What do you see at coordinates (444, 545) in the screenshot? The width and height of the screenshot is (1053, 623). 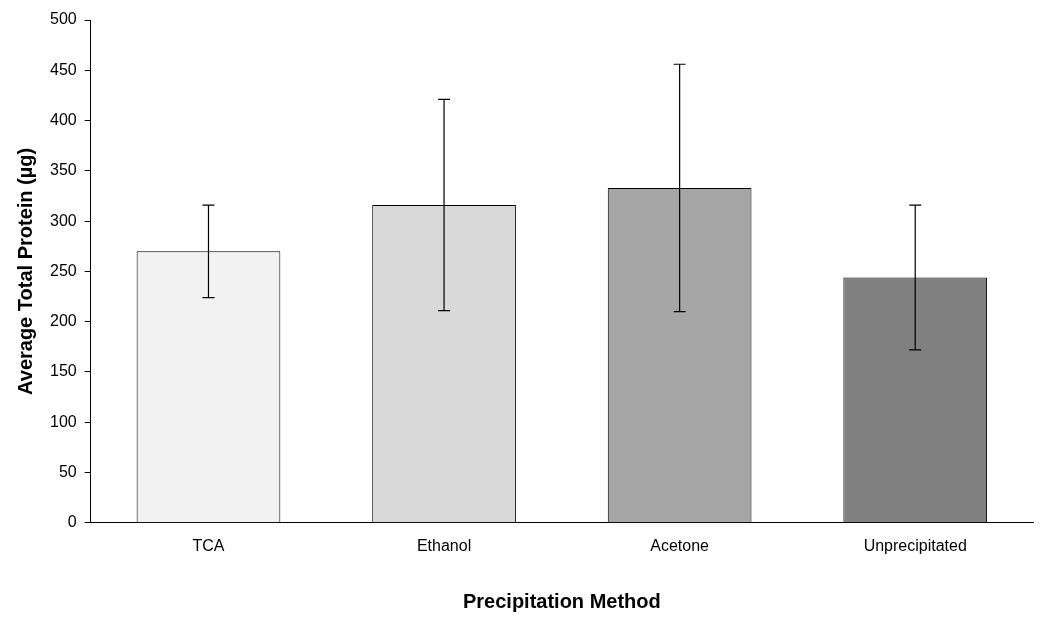 I see `x-tick-label: Ethanol` at bounding box center [444, 545].